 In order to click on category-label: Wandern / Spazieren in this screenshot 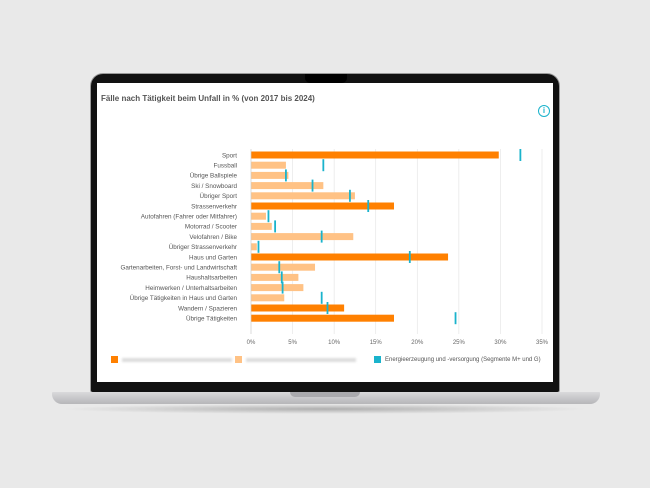, I will do `click(207, 308)`.